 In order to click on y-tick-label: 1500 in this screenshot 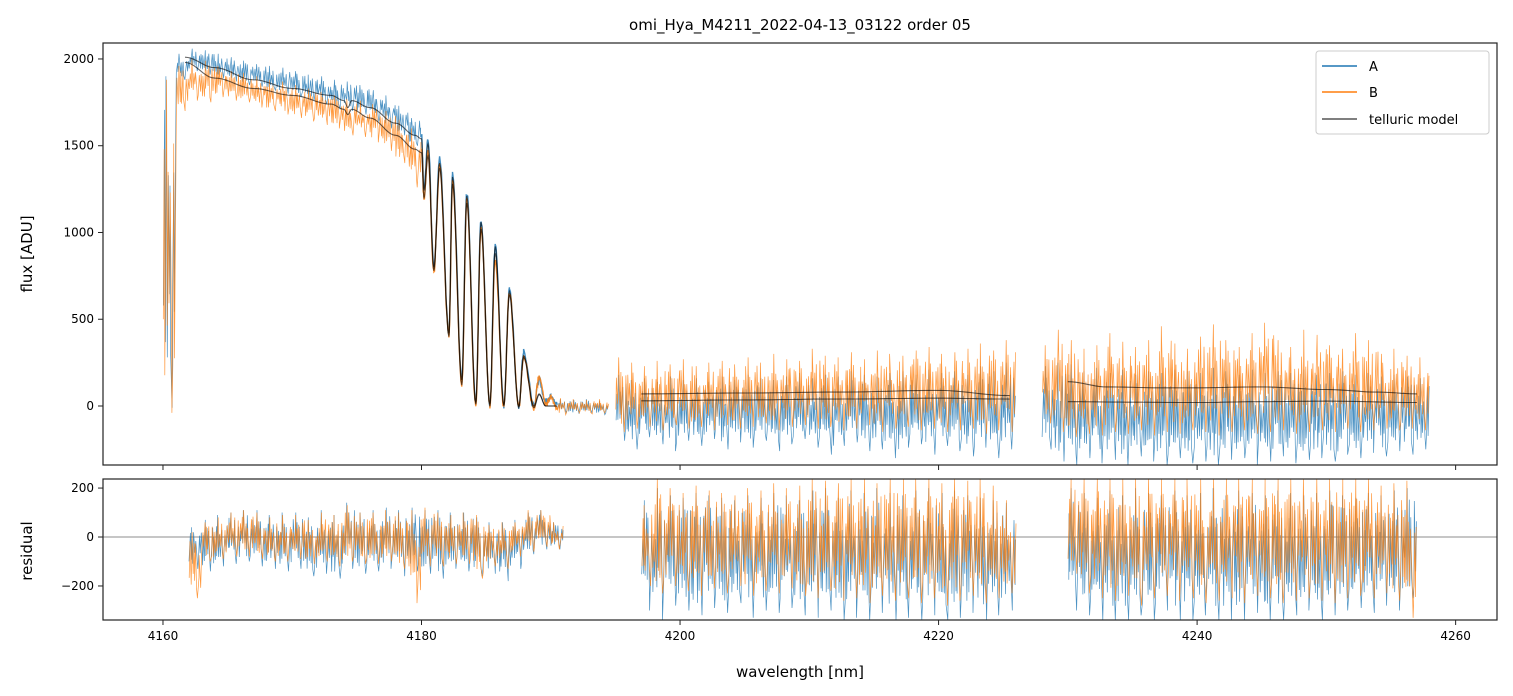, I will do `click(78, 146)`.